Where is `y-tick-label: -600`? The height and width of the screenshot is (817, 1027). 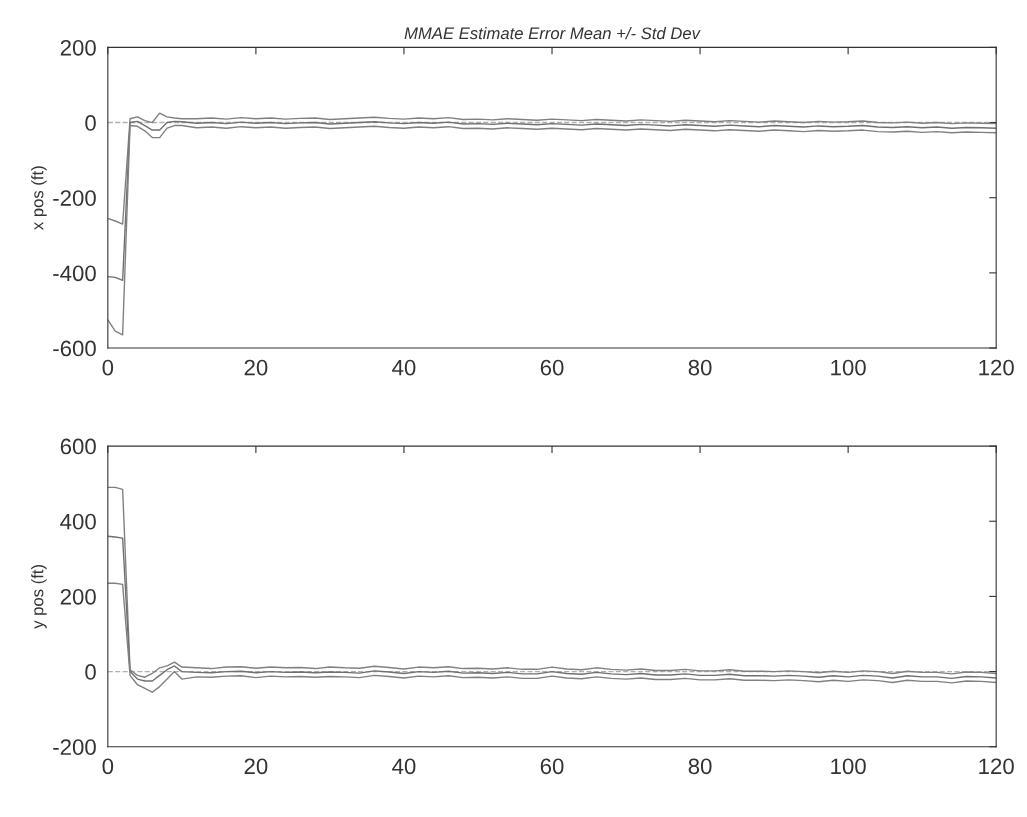
y-tick-label: -600 is located at coordinates (74, 348).